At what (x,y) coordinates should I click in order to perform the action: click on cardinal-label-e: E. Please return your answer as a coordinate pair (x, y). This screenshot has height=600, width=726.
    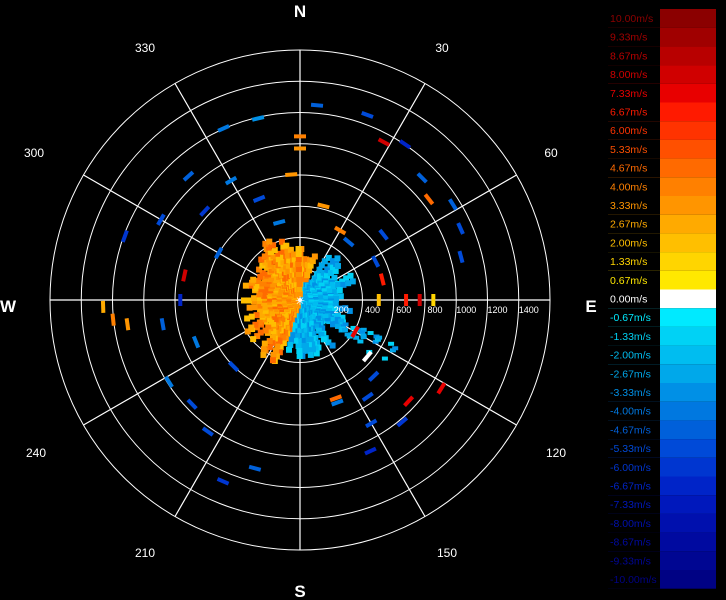
    Looking at the image, I should click on (590, 306).